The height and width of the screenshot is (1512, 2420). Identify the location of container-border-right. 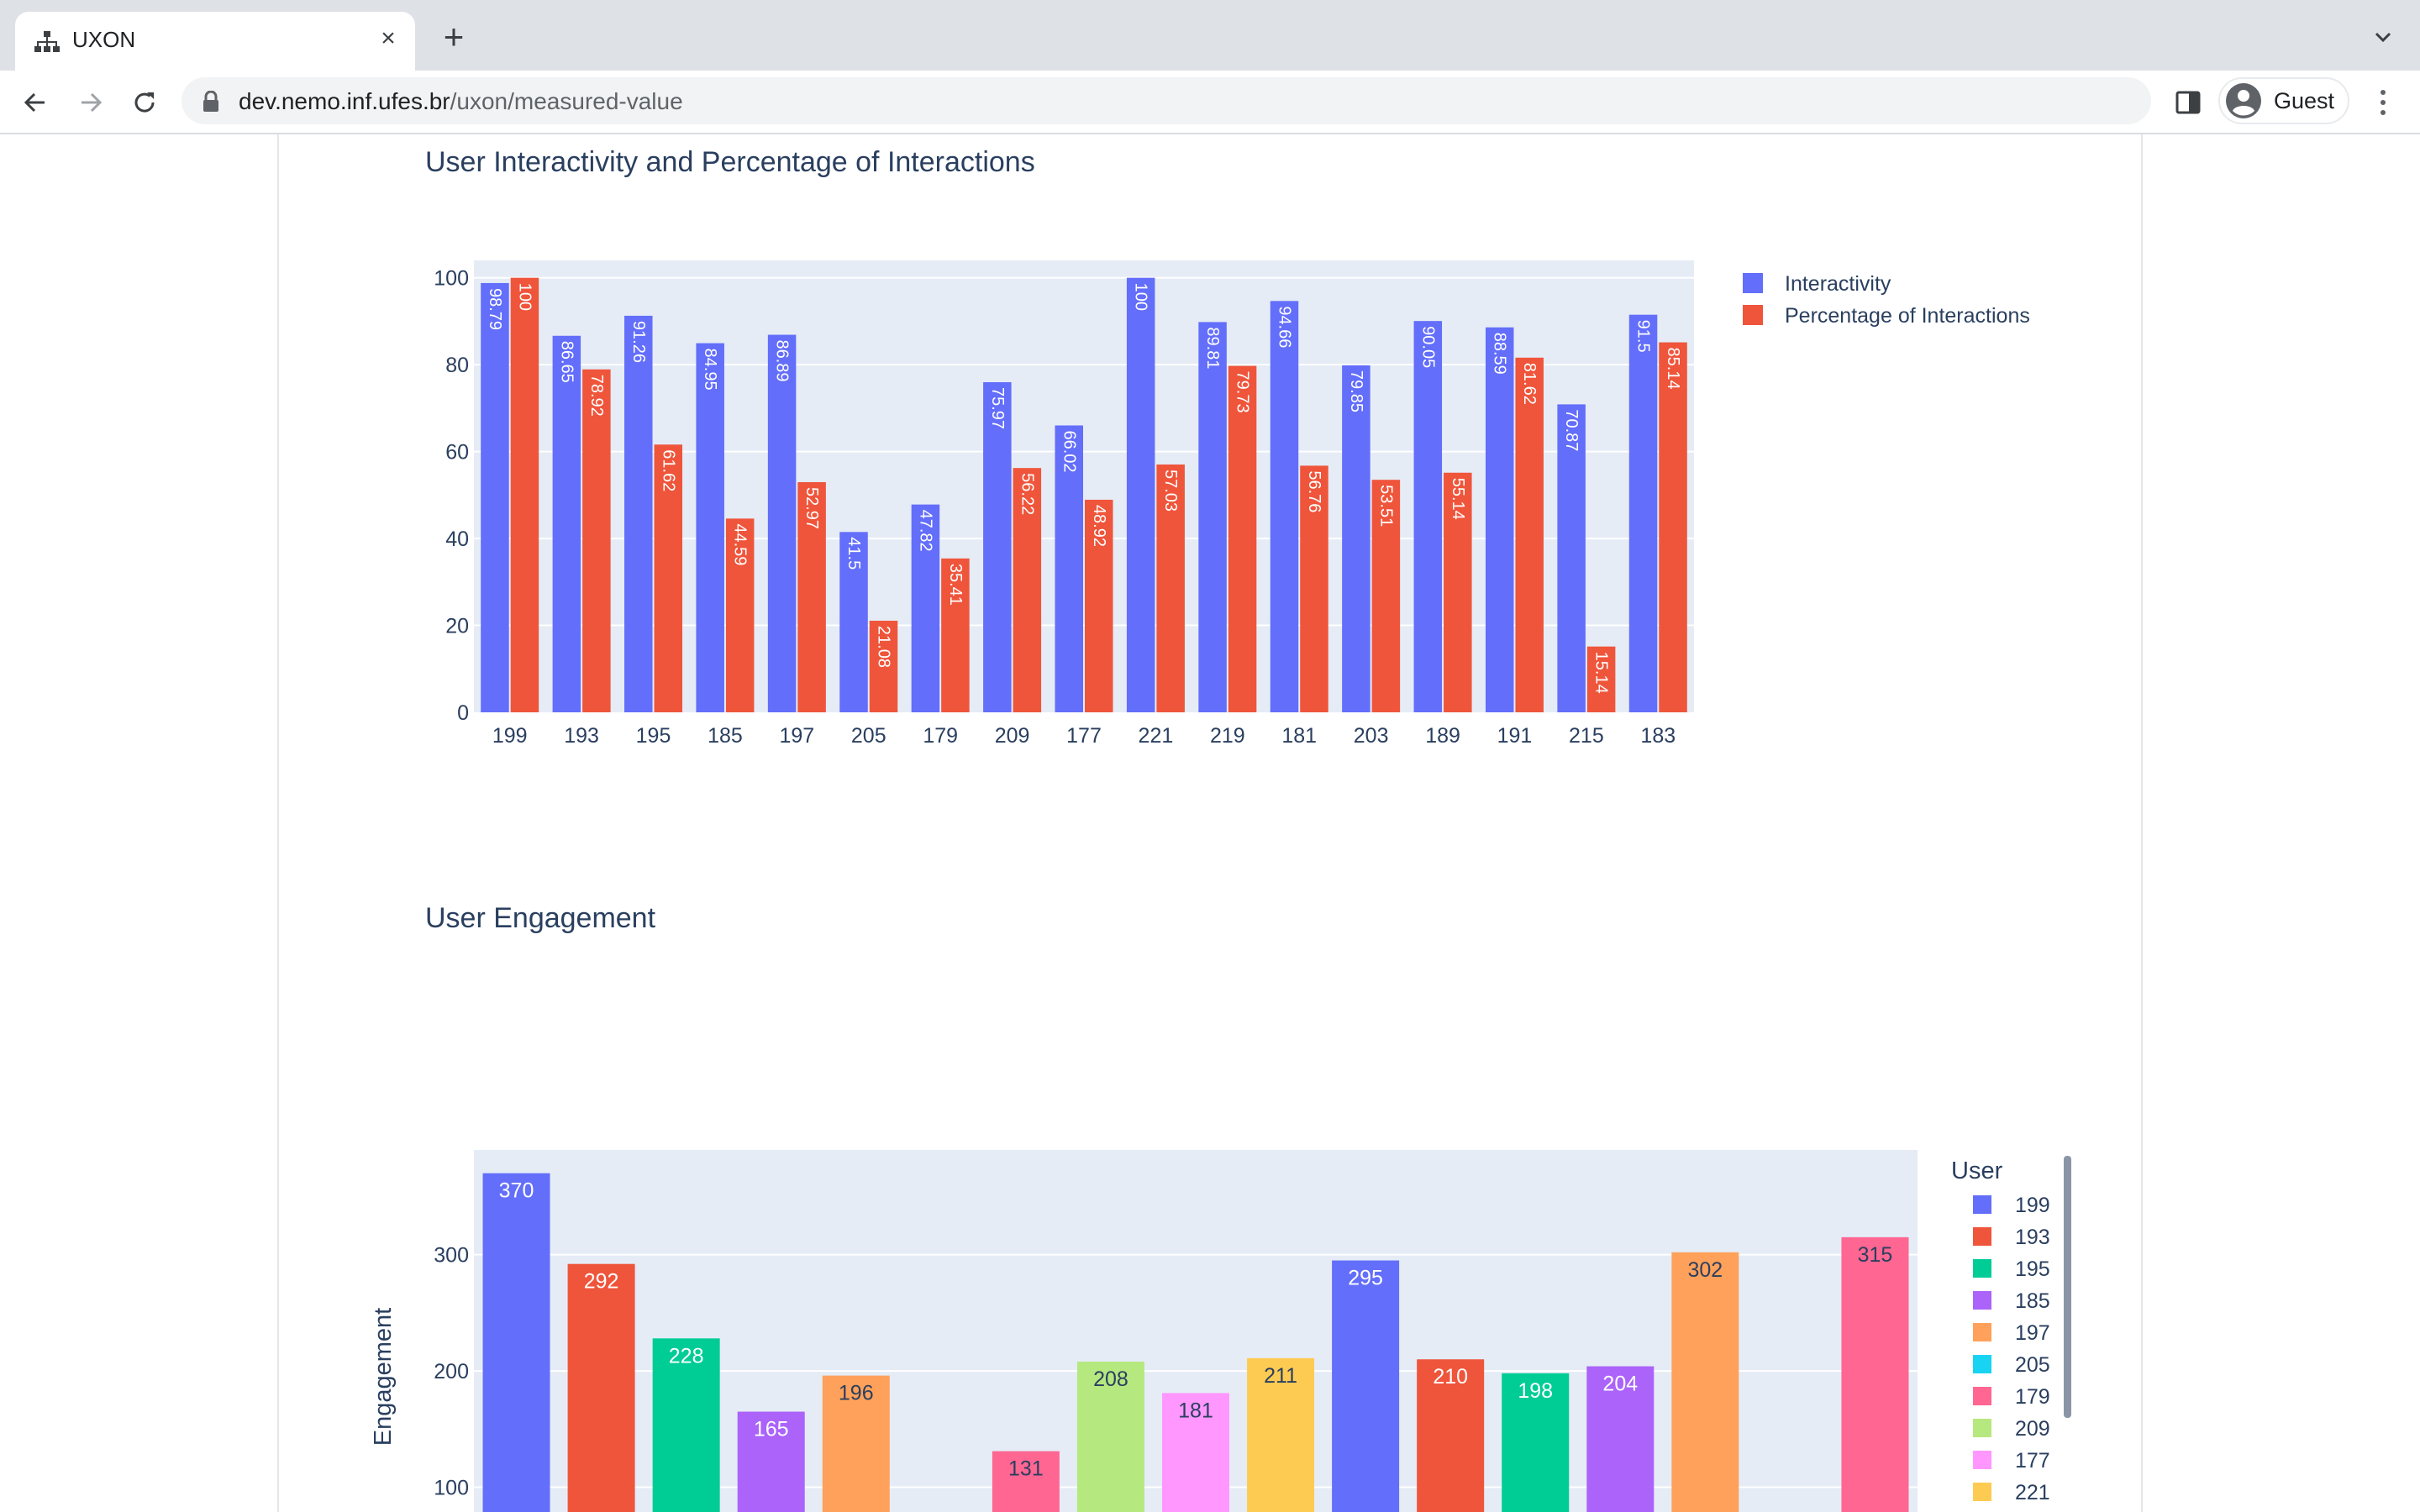
(2142, 823).